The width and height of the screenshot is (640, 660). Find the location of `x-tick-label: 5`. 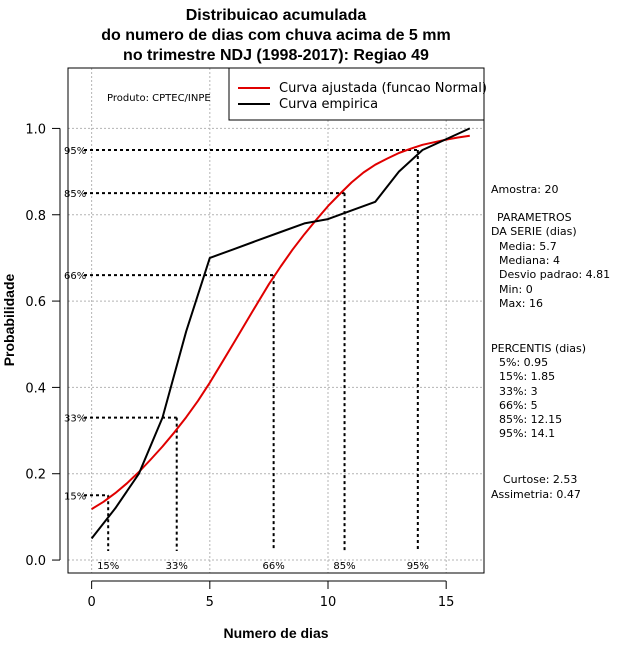

x-tick-label: 5 is located at coordinates (210, 602).